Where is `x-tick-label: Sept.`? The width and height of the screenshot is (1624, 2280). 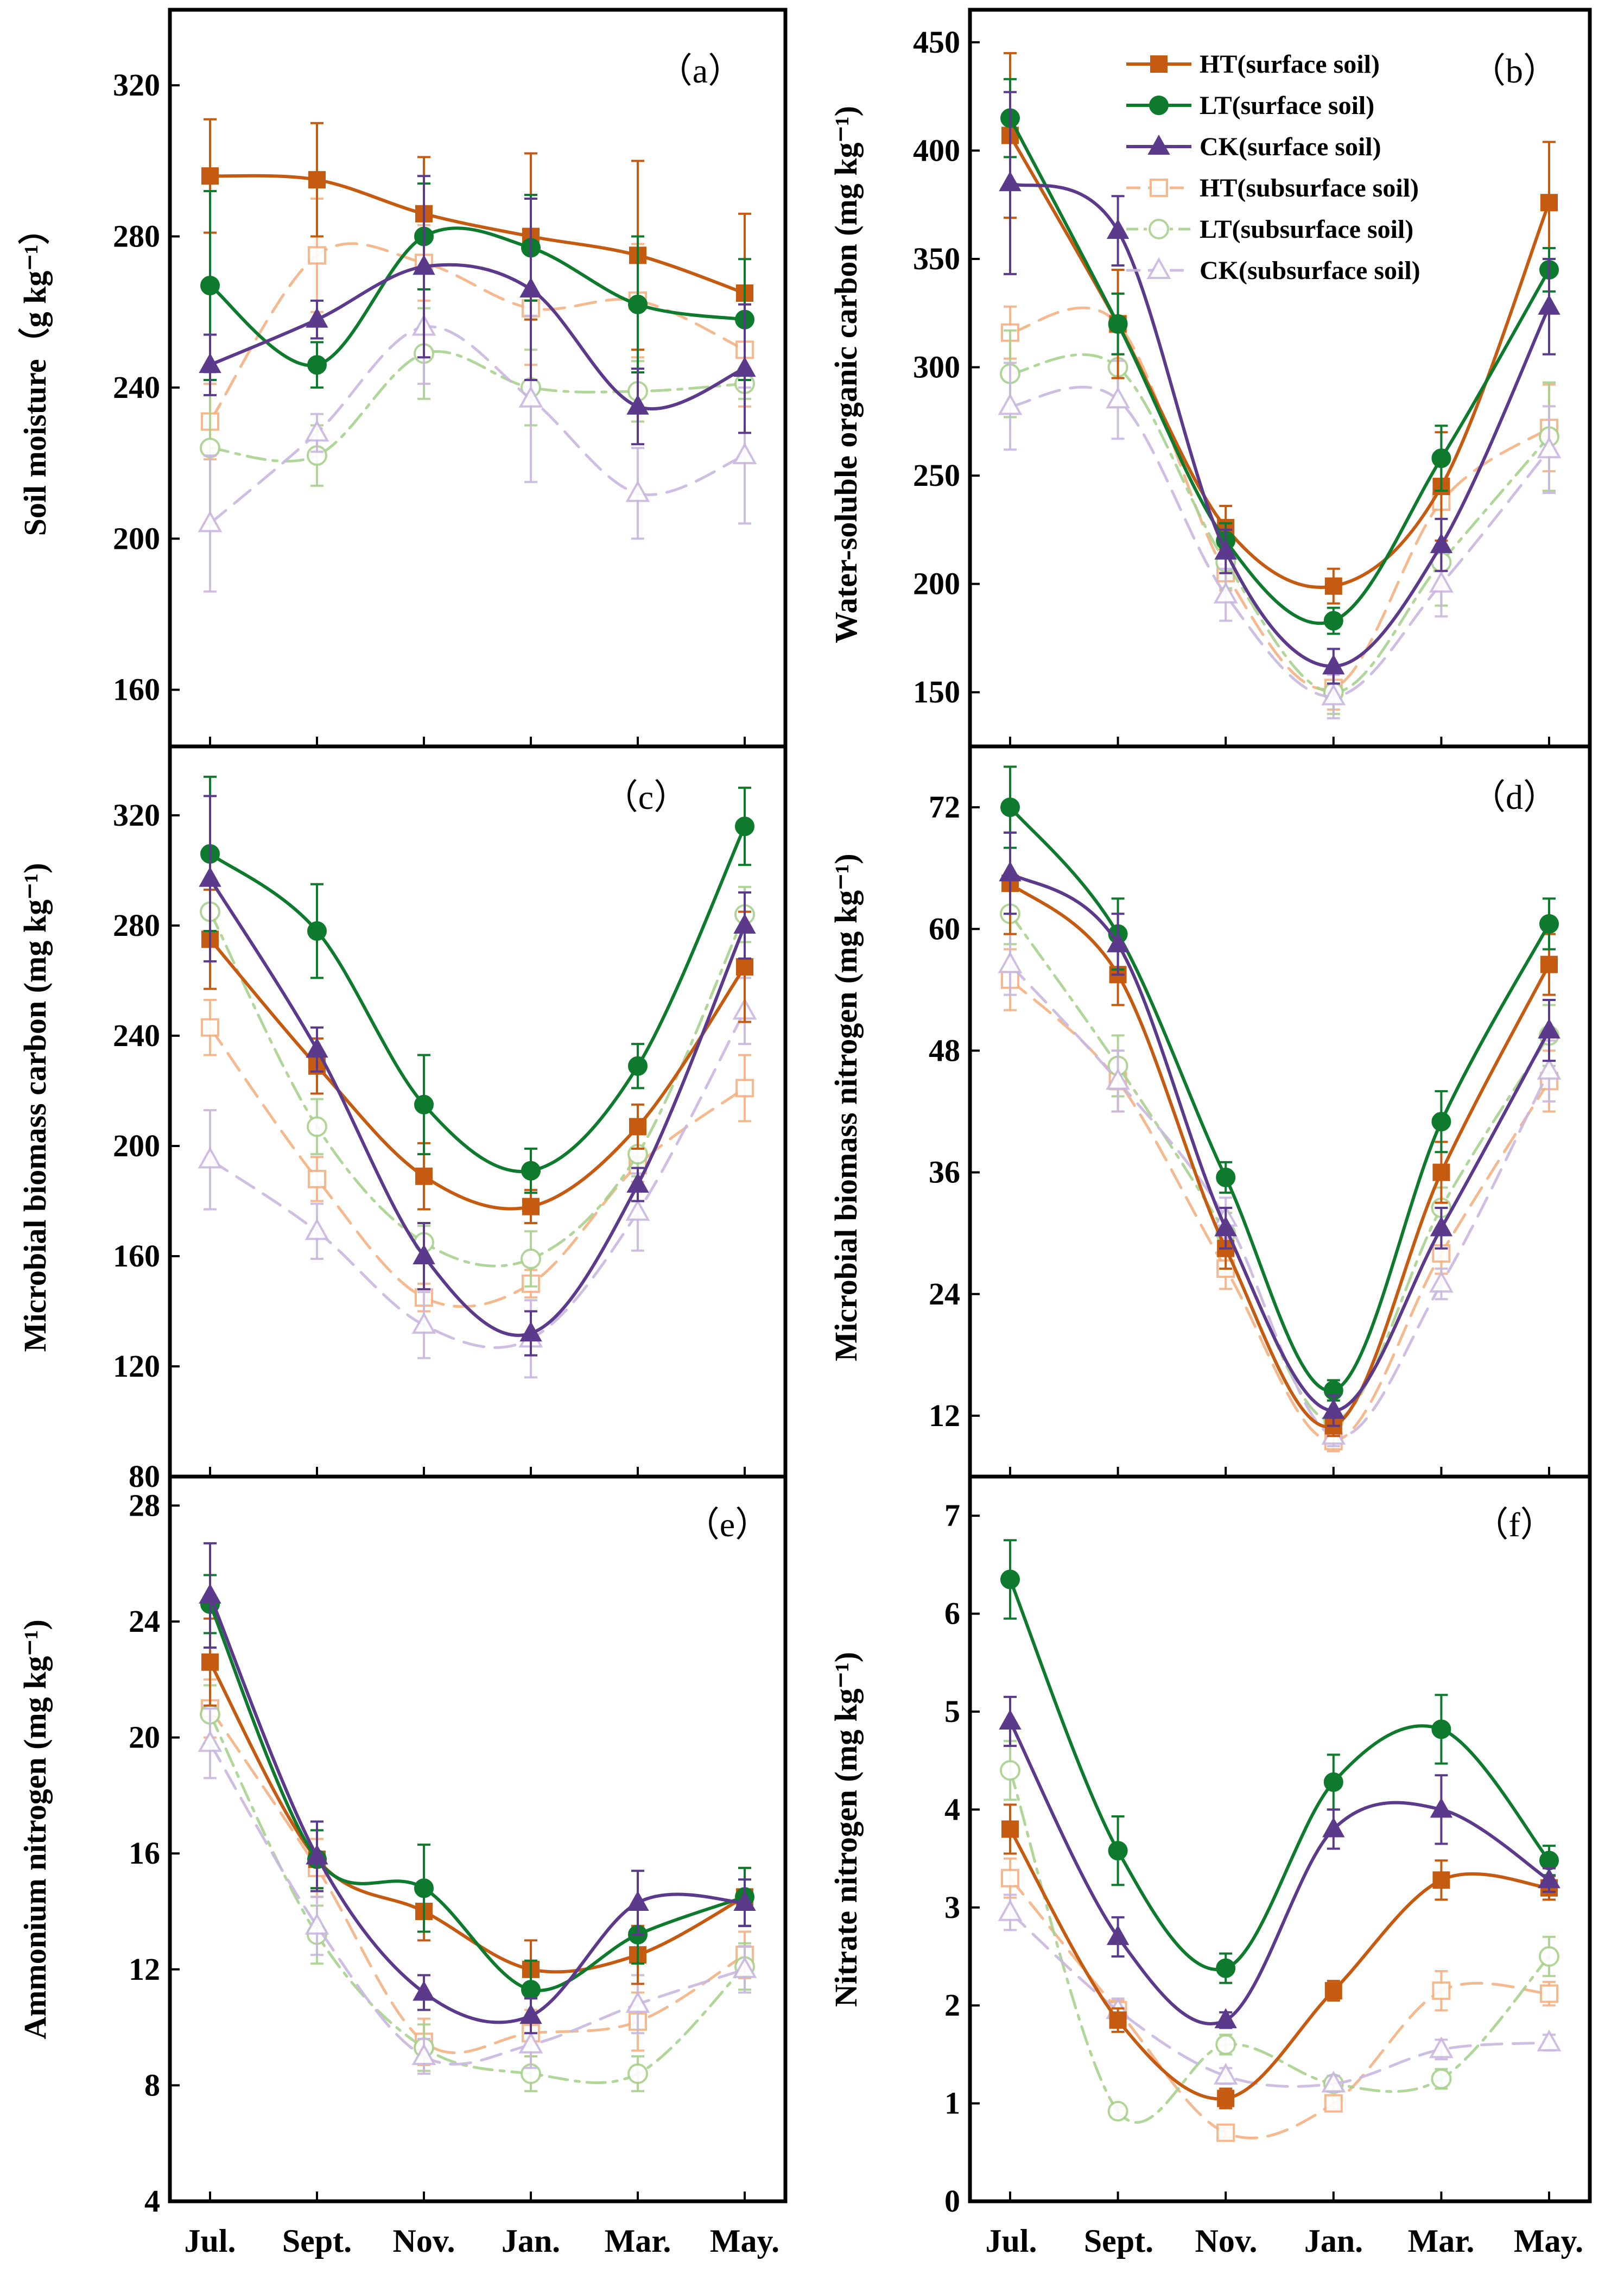 x-tick-label: Sept. is located at coordinates (317, 2241).